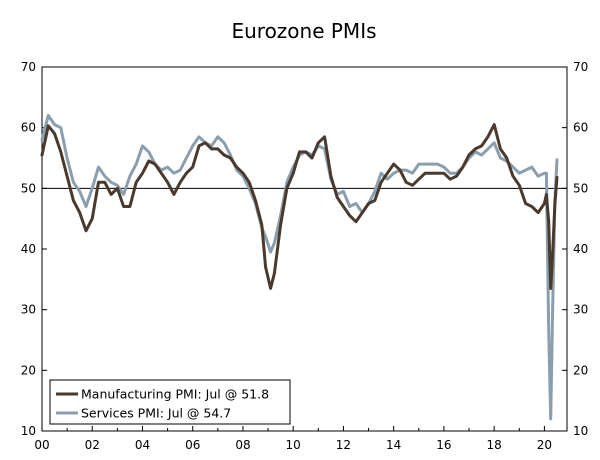  What do you see at coordinates (28, 67) in the screenshot?
I see `y-tick-label-left: 70` at bounding box center [28, 67].